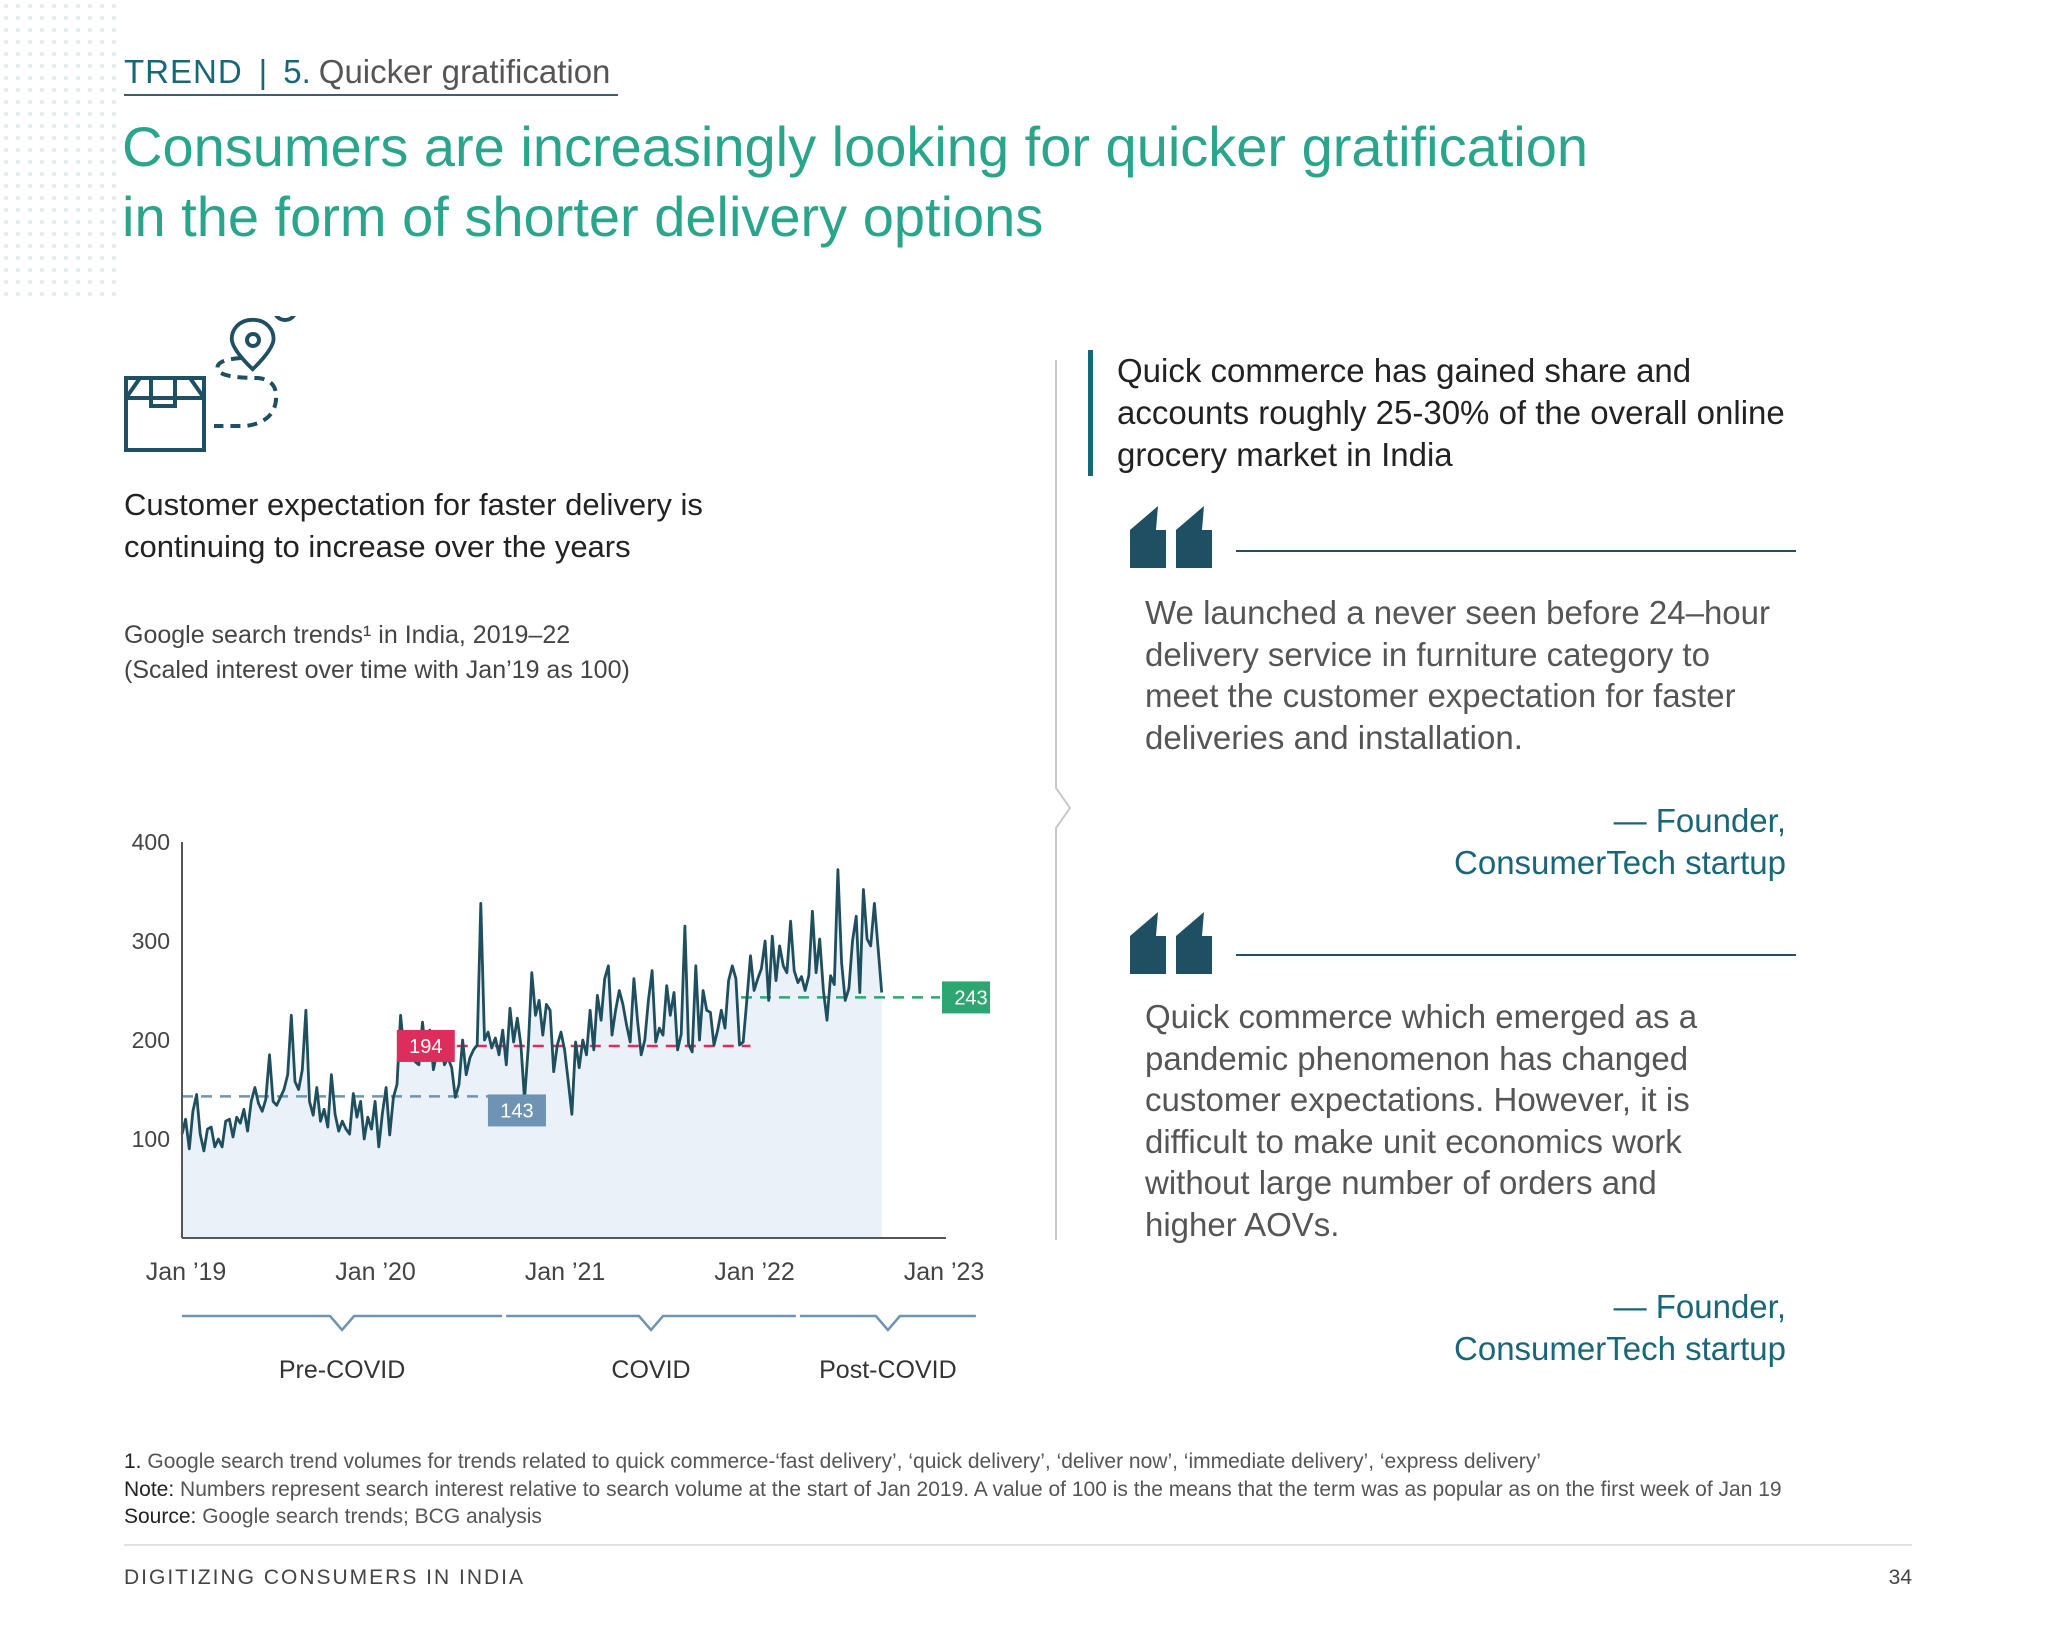 Image resolution: width=2048 pixels, height=1638 pixels. Describe the element at coordinates (186, 1272) in the screenshot. I see `x-tick-label: Jan ’19` at that location.